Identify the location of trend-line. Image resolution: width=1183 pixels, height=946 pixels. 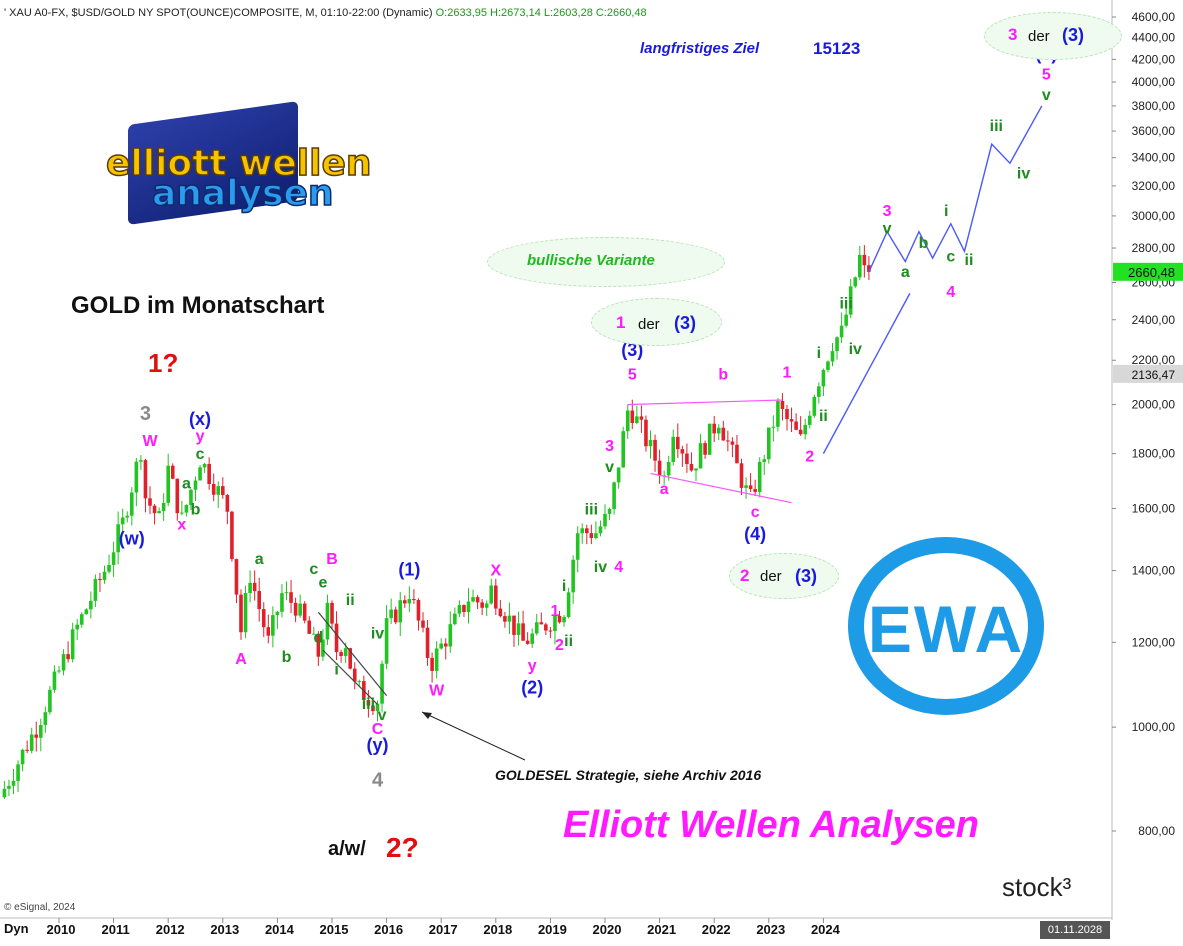
(721, 488).